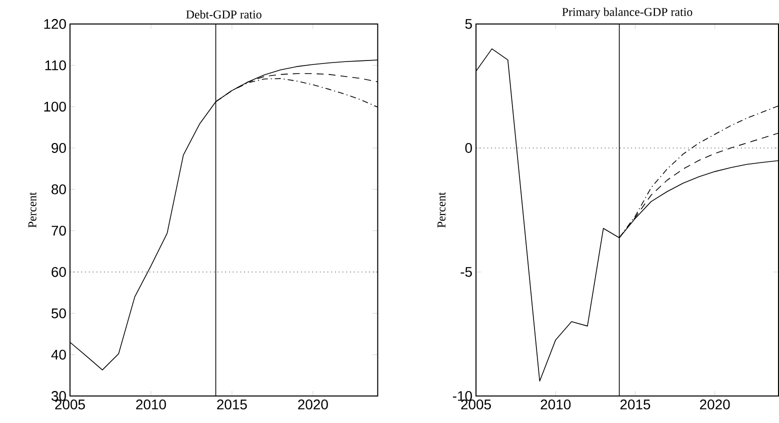 Image resolution: width=779 pixels, height=423 pixels. I want to click on y-tick-label: 0, so click(468, 148).